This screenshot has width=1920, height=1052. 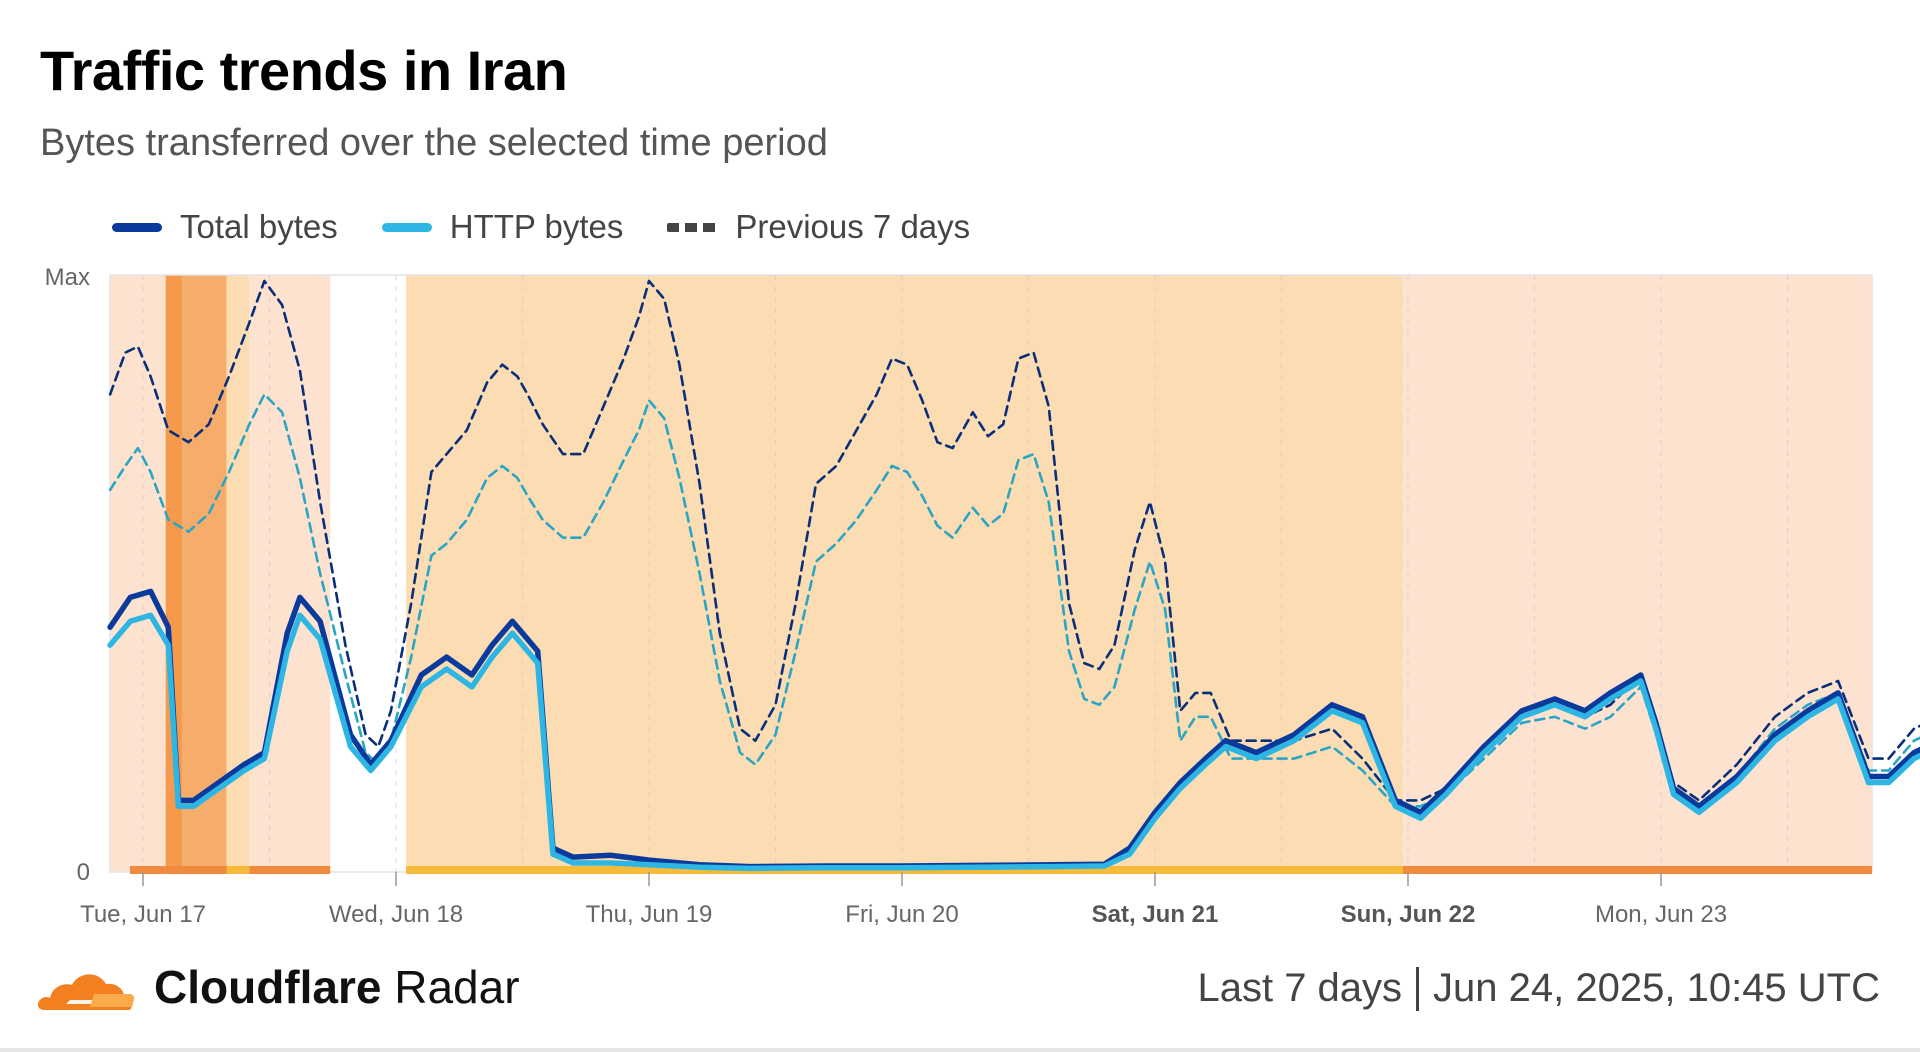 I want to click on bottom-rule, so click(x=960, y=1050).